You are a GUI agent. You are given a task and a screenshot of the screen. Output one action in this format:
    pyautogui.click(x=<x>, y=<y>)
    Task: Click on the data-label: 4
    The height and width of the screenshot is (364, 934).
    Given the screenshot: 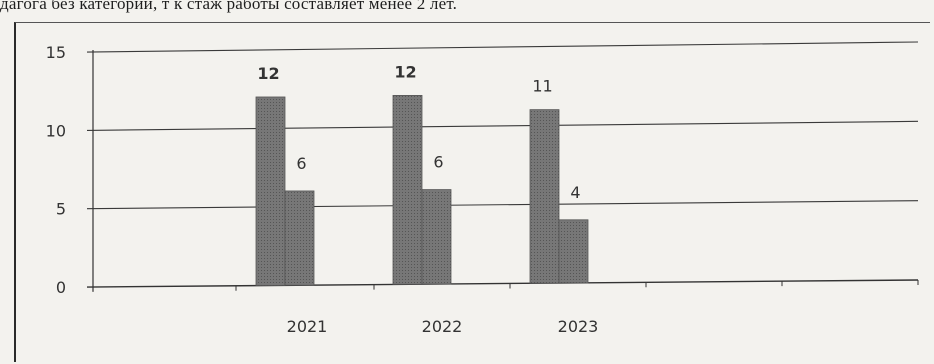 What is the action you would take?
    pyautogui.click(x=575, y=192)
    